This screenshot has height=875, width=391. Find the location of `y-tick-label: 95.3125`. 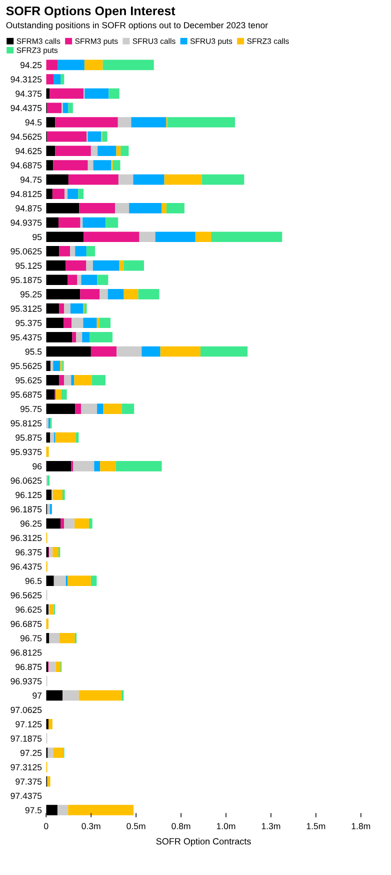

y-tick-label: 95.3125 is located at coordinates (26, 309).